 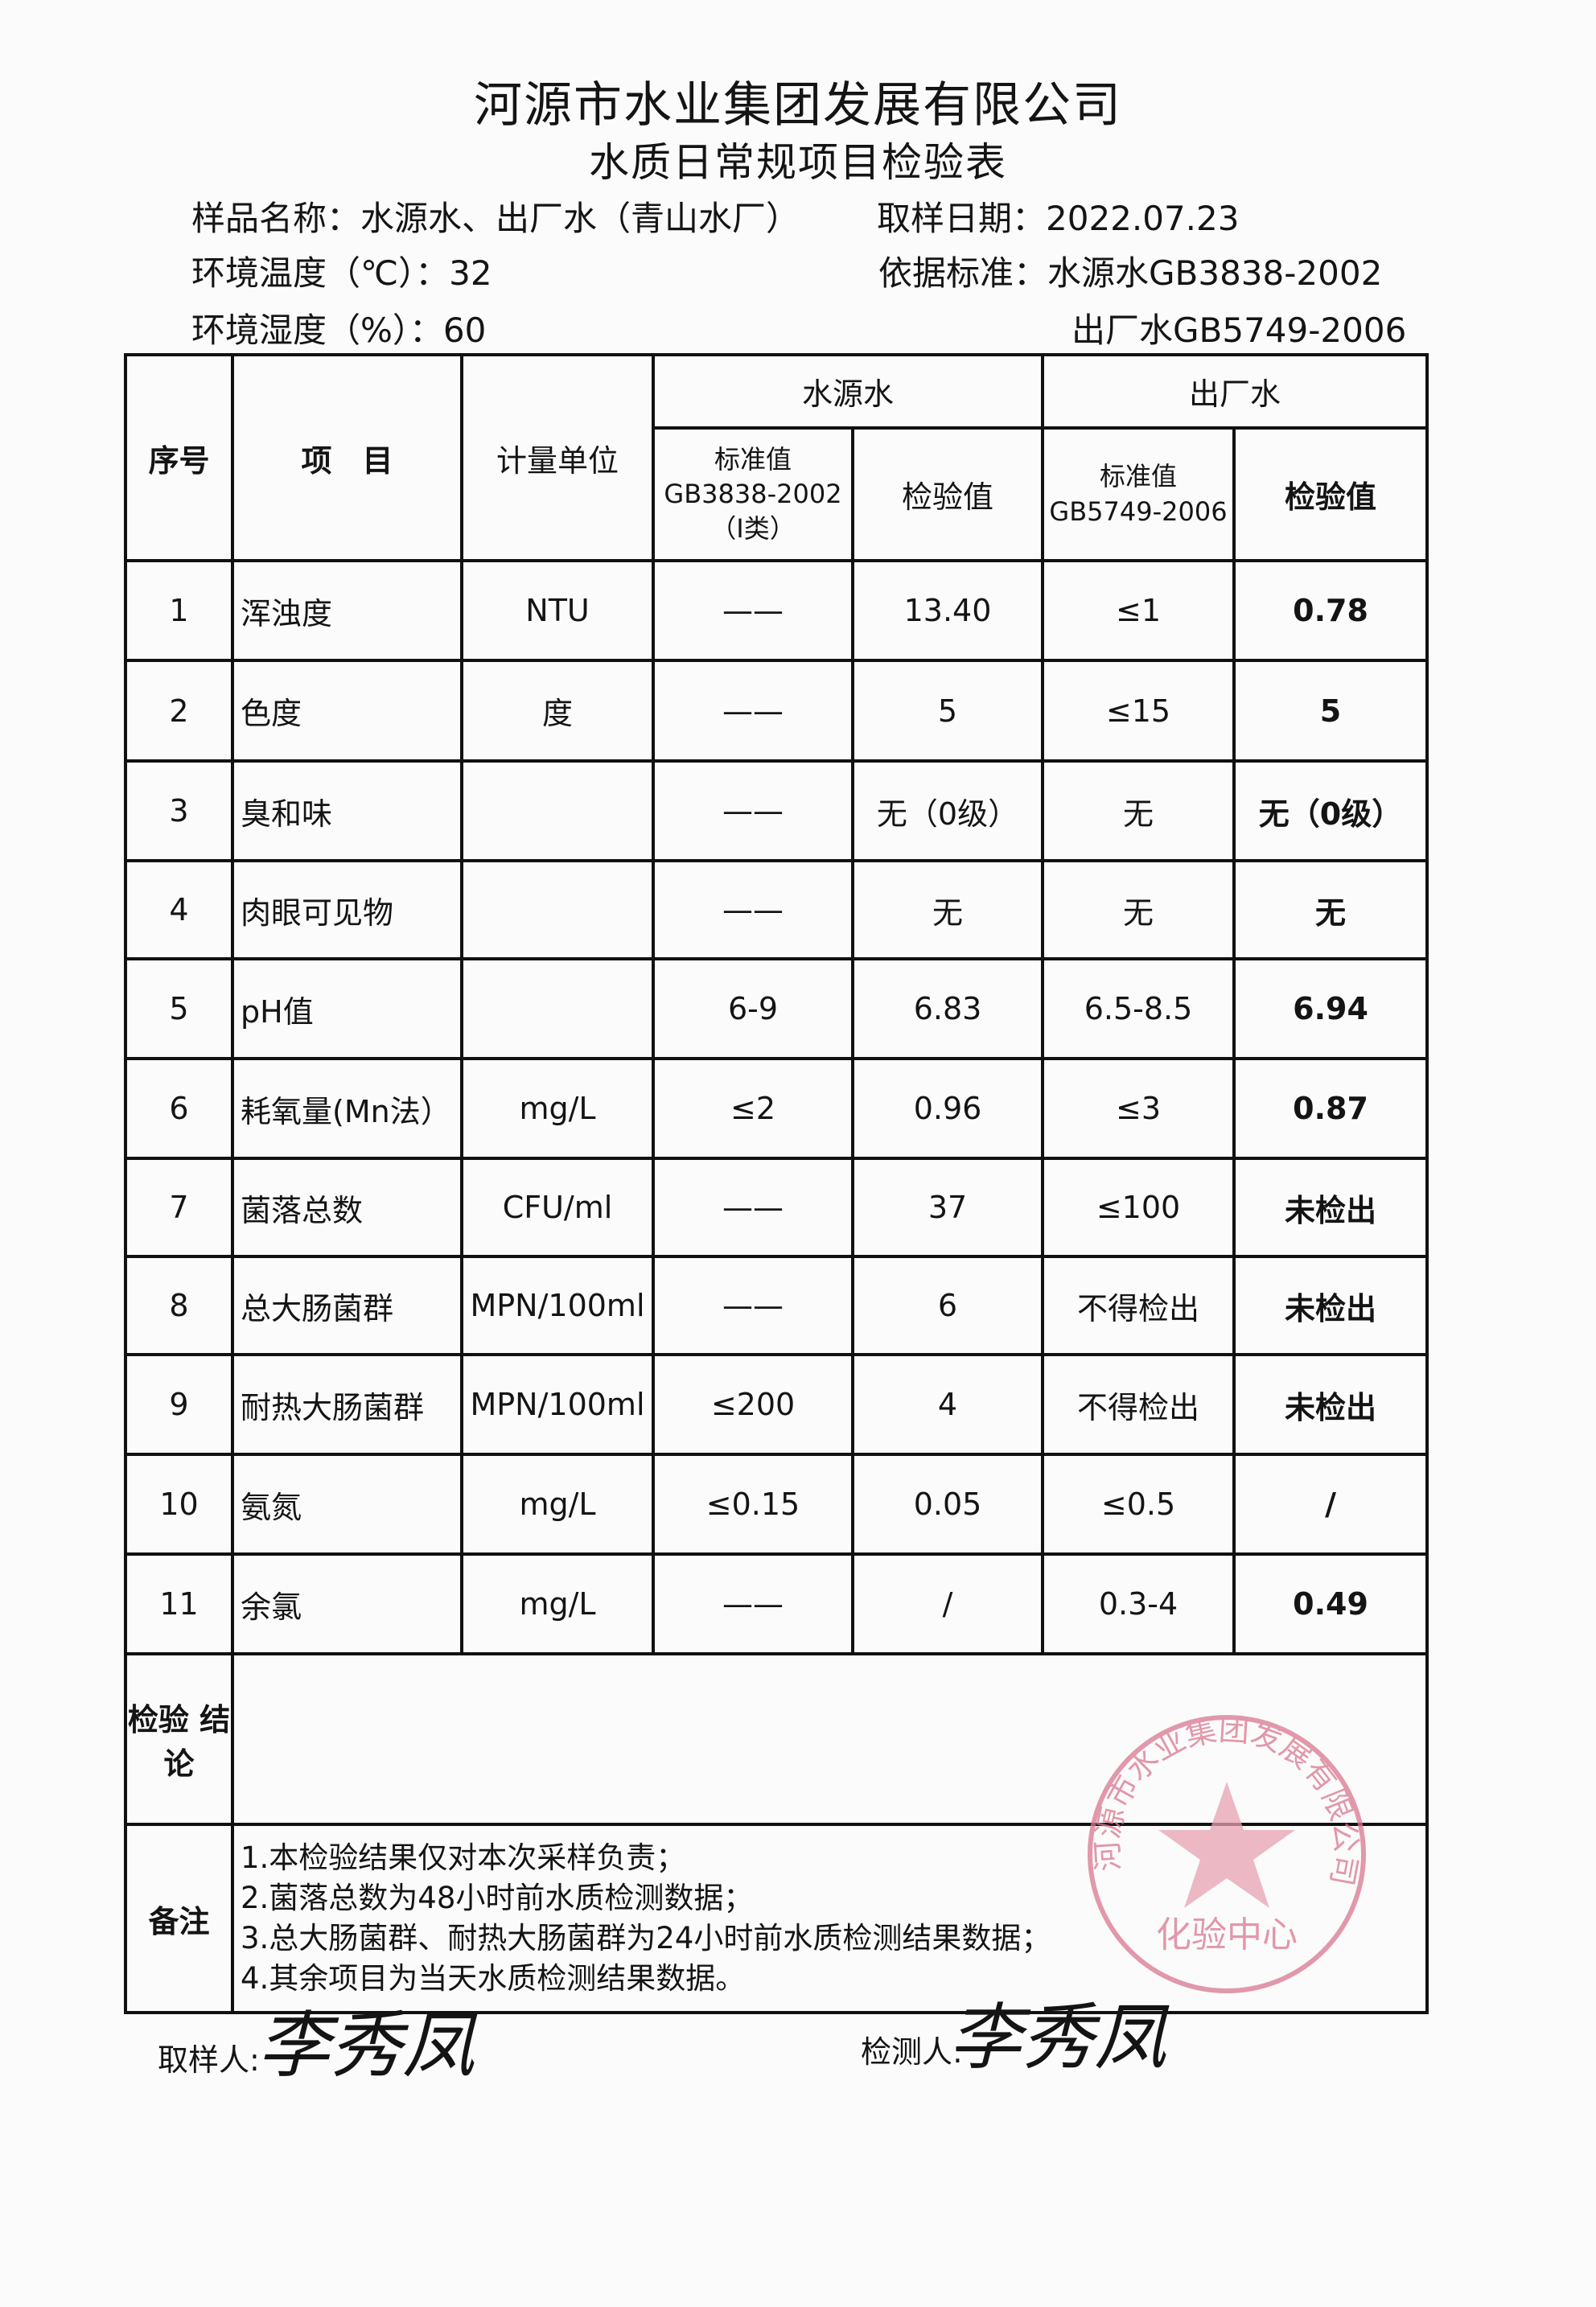 What do you see at coordinates (179, 1739) in the screenshot?
I see `conclusion-label: 检验 结论` at bounding box center [179, 1739].